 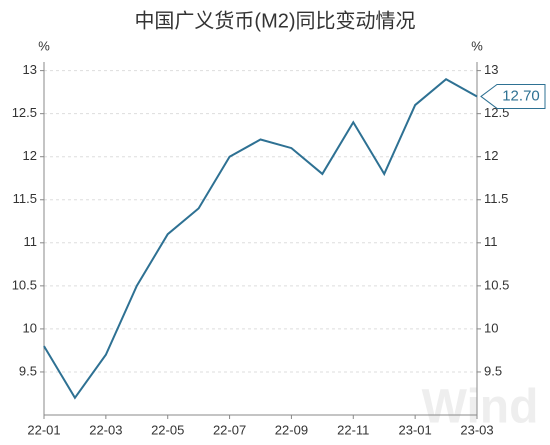 What do you see at coordinates (30, 327) in the screenshot?
I see `y-tick-label: 10` at bounding box center [30, 327].